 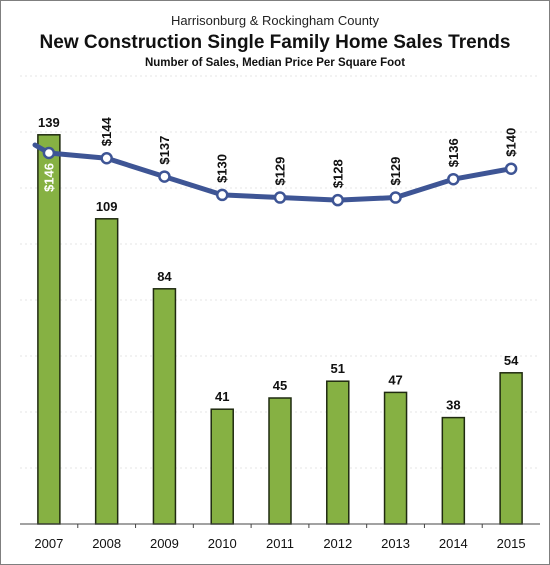 What do you see at coordinates (395, 458) in the screenshot?
I see `bar-2013` at bounding box center [395, 458].